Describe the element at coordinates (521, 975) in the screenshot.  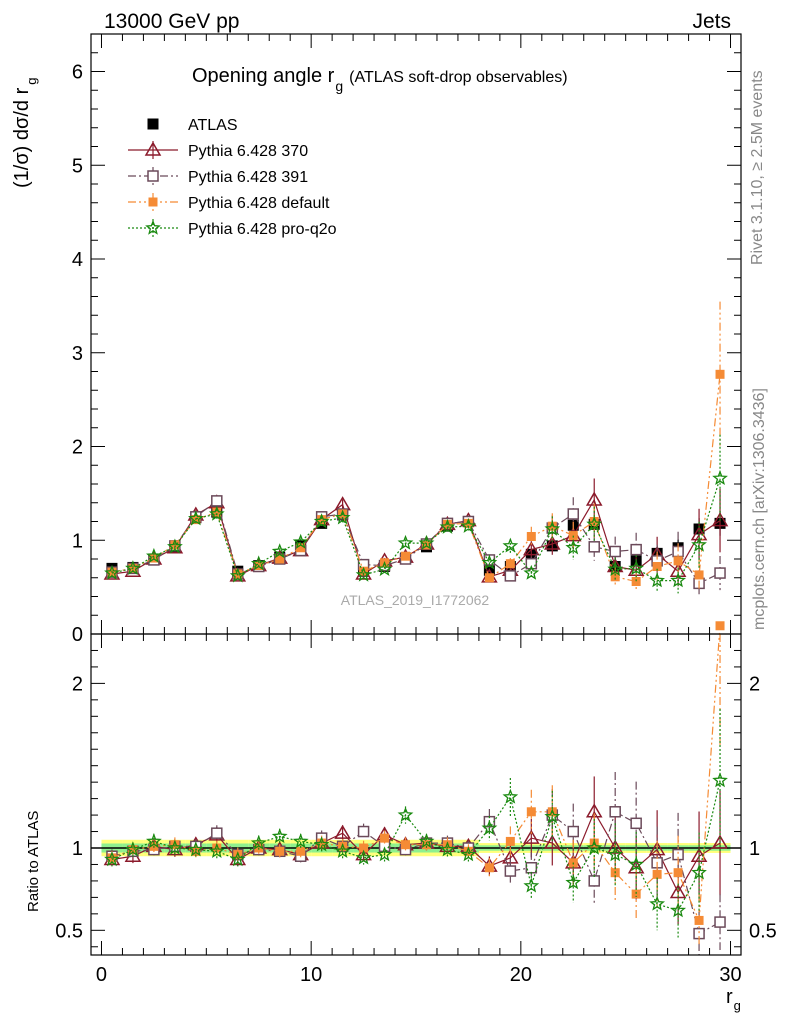
I see `x-tick-label: 20` at that location.